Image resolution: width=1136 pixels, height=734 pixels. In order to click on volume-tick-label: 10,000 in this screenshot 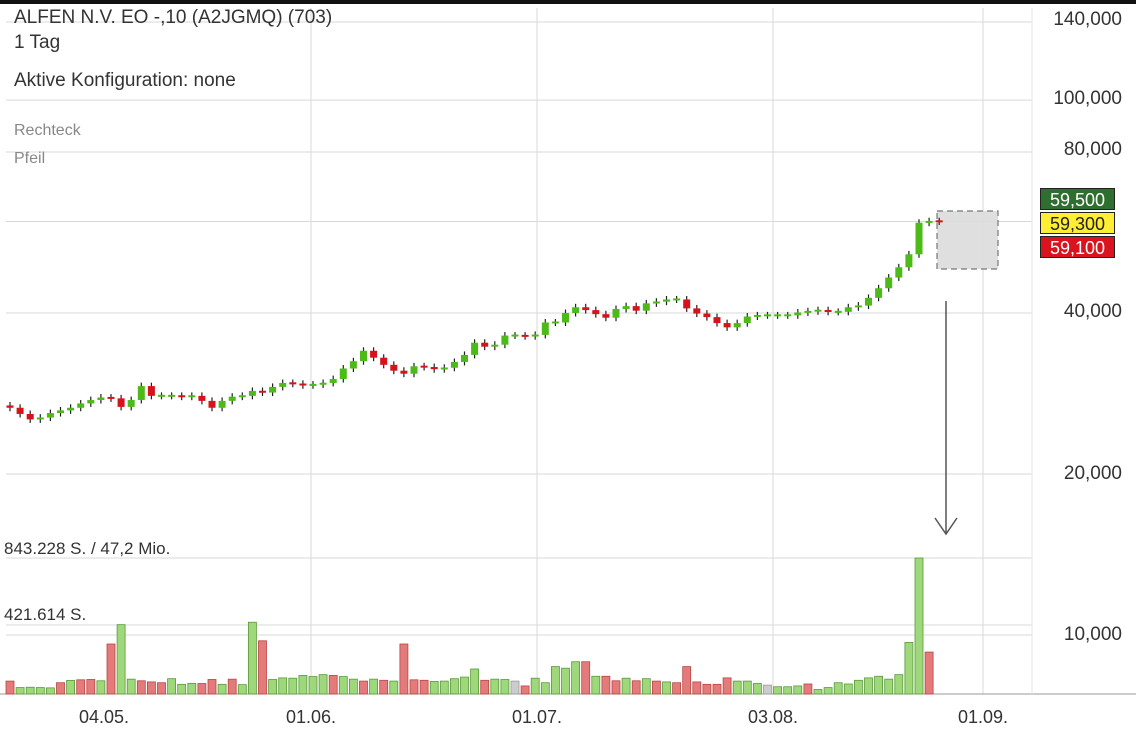, I will do `click(1092, 634)`.